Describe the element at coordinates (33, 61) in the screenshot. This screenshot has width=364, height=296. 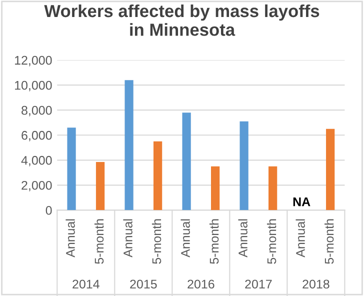
I see `y-tick-label: 12,000` at that location.